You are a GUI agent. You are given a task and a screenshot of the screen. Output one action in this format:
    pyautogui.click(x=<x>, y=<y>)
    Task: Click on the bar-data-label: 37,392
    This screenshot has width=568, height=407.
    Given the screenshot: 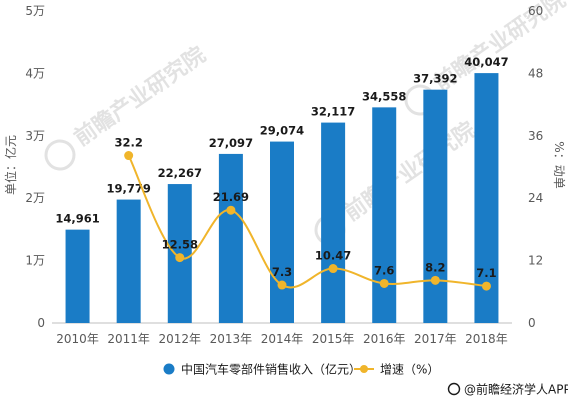 What is the action you would take?
    pyautogui.click(x=435, y=79)
    